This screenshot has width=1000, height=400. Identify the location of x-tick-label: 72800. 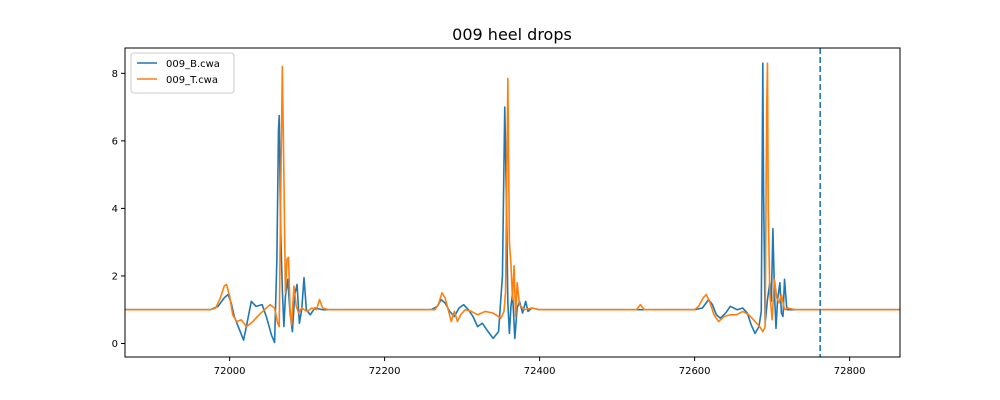
(850, 371).